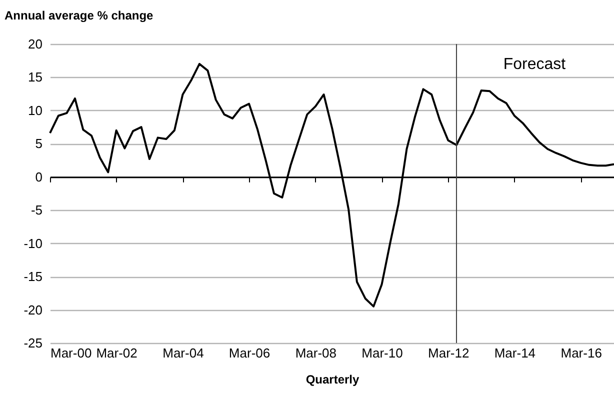 The height and width of the screenshot is (403, 614). Describe the element at coordinates (183, 353) in the screenshot. I see `x-tick-label: Mar-04` at that location.